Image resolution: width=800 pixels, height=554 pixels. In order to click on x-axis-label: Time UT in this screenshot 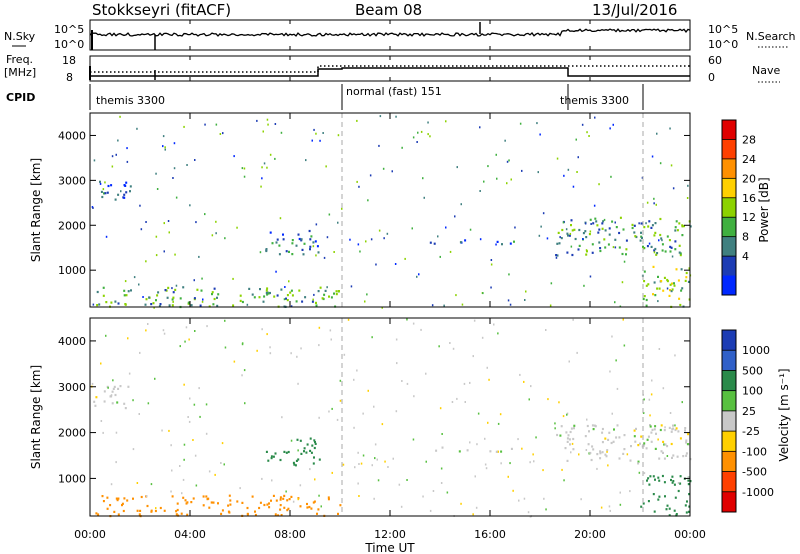, I will do `click(389, 547)`.